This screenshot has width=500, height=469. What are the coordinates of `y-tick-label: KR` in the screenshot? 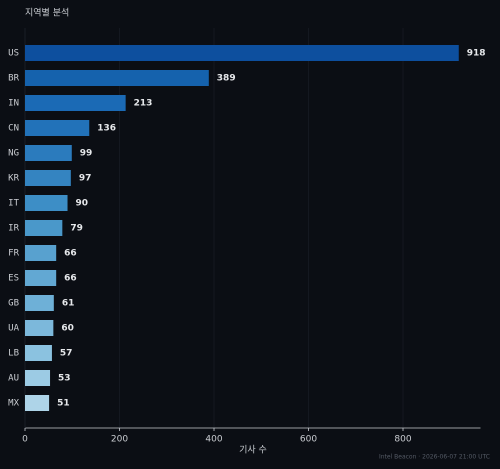 It's located at (13, 179).